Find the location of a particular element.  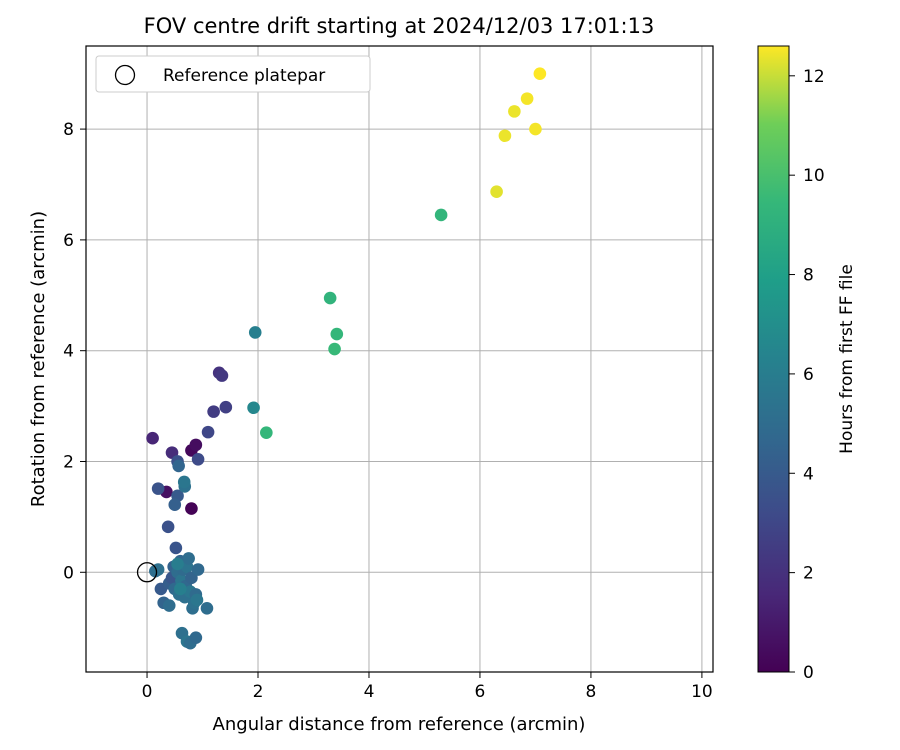

y-tick-label: 6 is located at coordinates (68, 241).